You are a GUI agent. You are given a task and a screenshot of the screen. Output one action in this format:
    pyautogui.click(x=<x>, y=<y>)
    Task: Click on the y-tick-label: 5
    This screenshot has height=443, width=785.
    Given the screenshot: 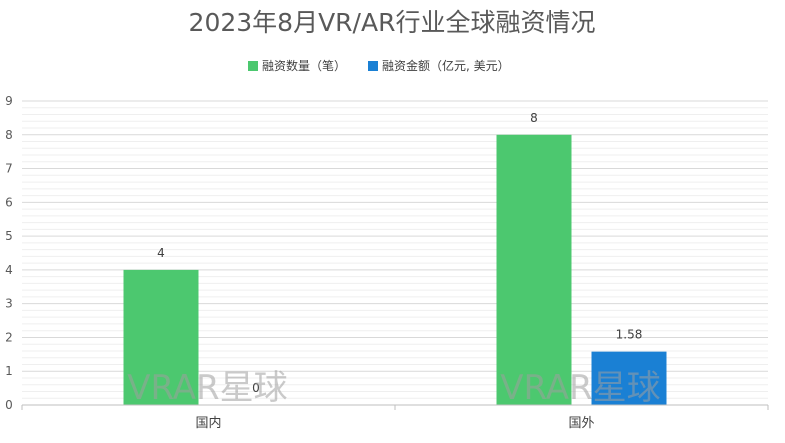 What is the action you would take?
    pyautogui.click(x=9, y=236)
    